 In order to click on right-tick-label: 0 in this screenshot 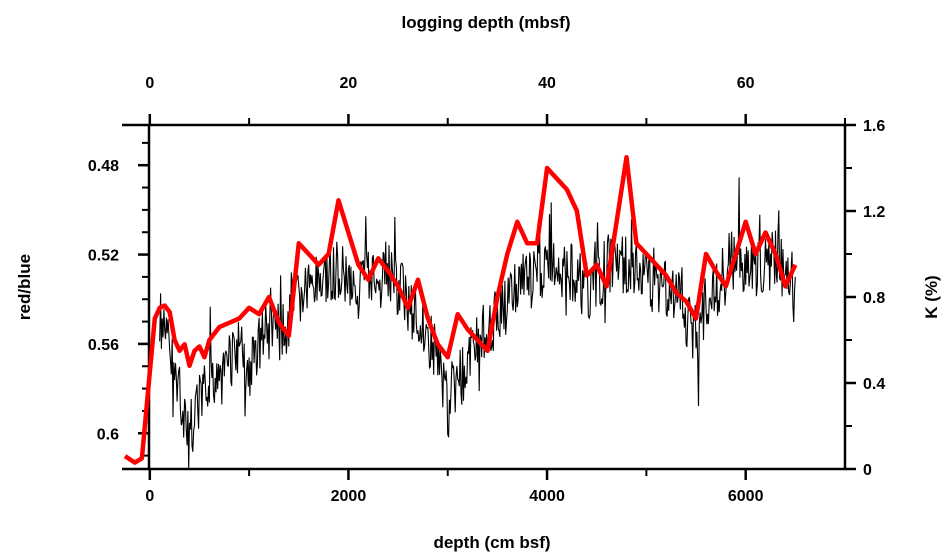, I will do `click(867, 470)`.